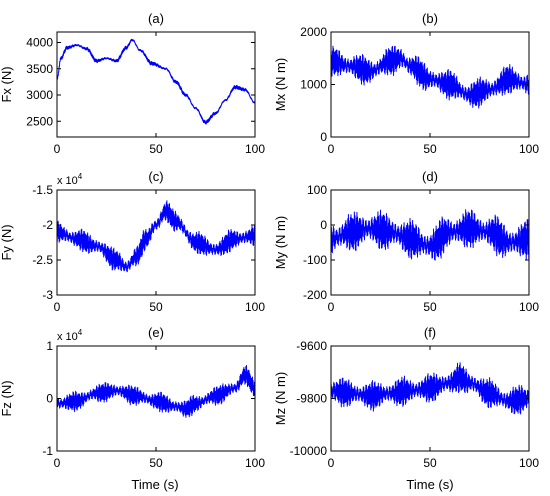 The image size is (550, 496). What do you see at coordinates (42, 260) in the screenshot?
I see `y-tick-label: -2.5` at bounding box center [42, 260].